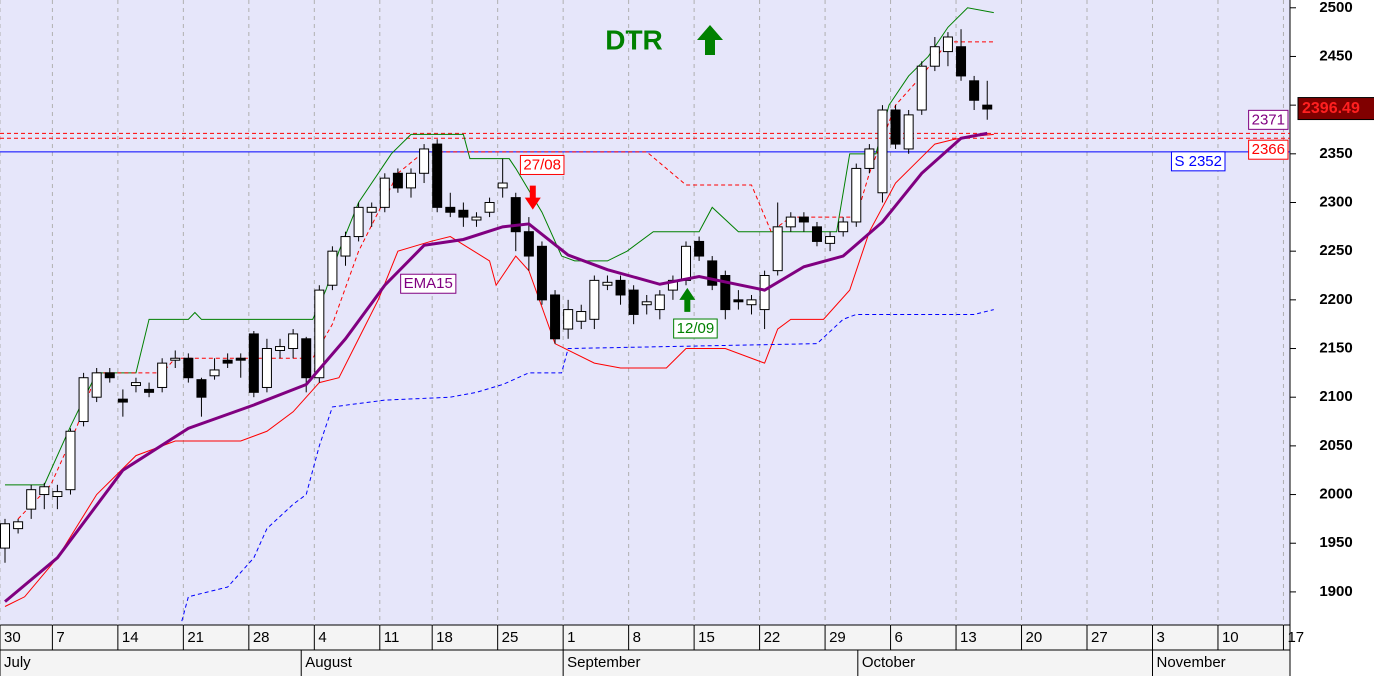 The height and width of the screenshot is (676, 1374). I want to click on annotation-text: 27/08, so click(542, 164).